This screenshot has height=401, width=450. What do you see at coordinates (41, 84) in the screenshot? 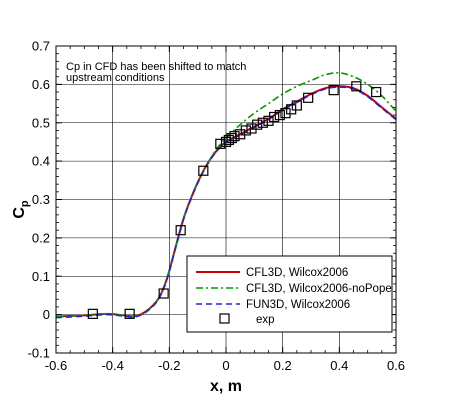
I see `y-tick-label: 0.6` at bounding box center [41, 84].